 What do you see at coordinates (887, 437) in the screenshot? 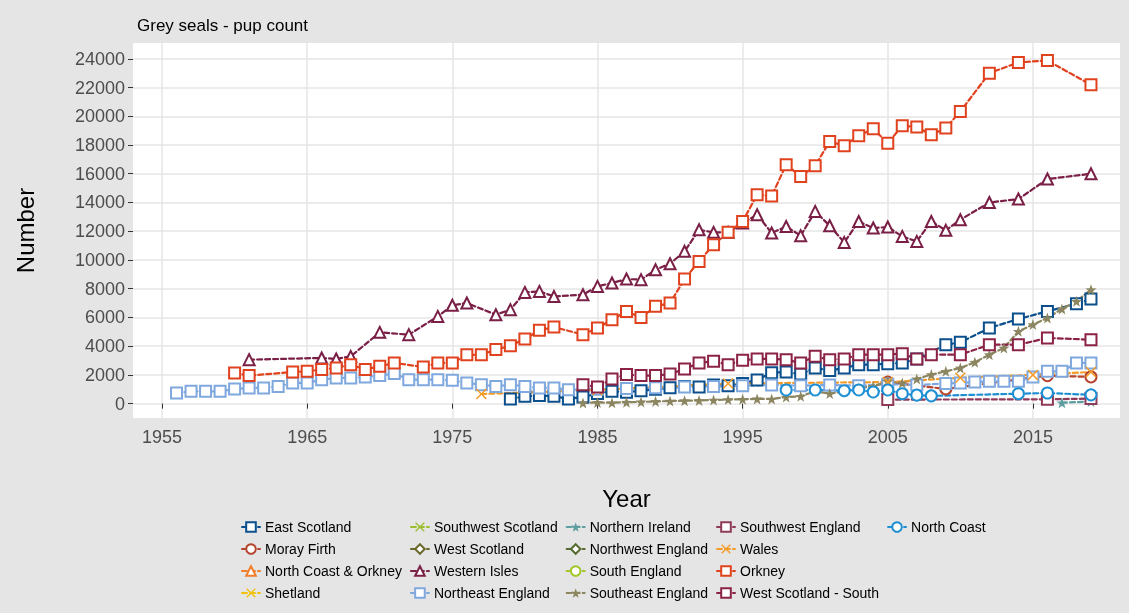
I see `x-tick-label: 2005` at bounding box center [887, 437].